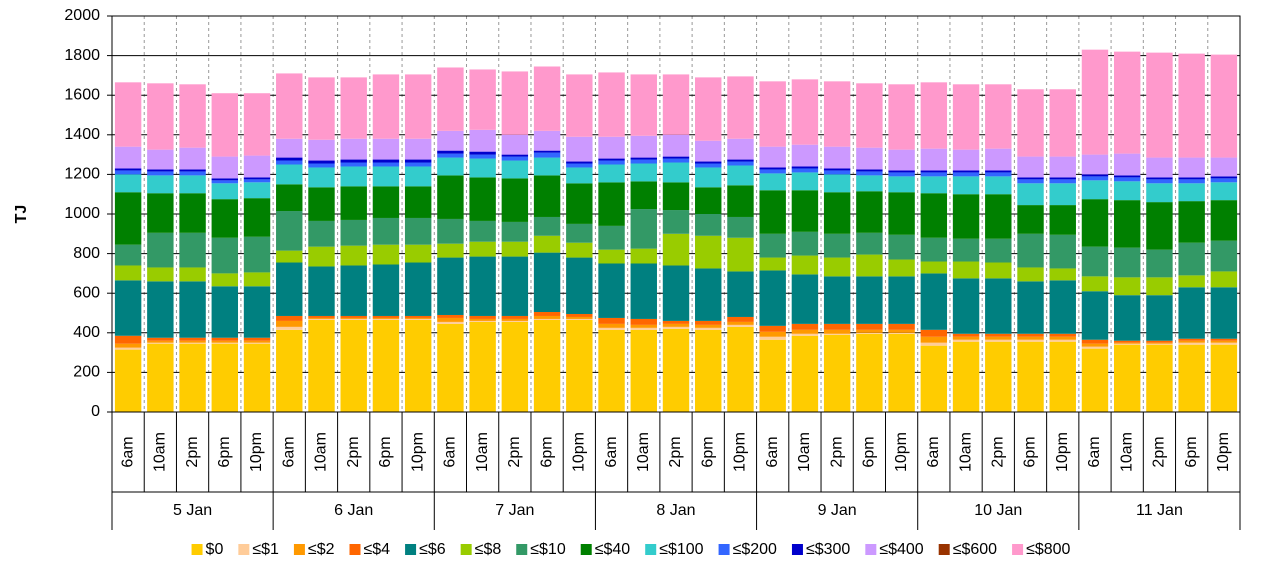  I want to click on x-tick-label: 2pm, so click(1159, 451).